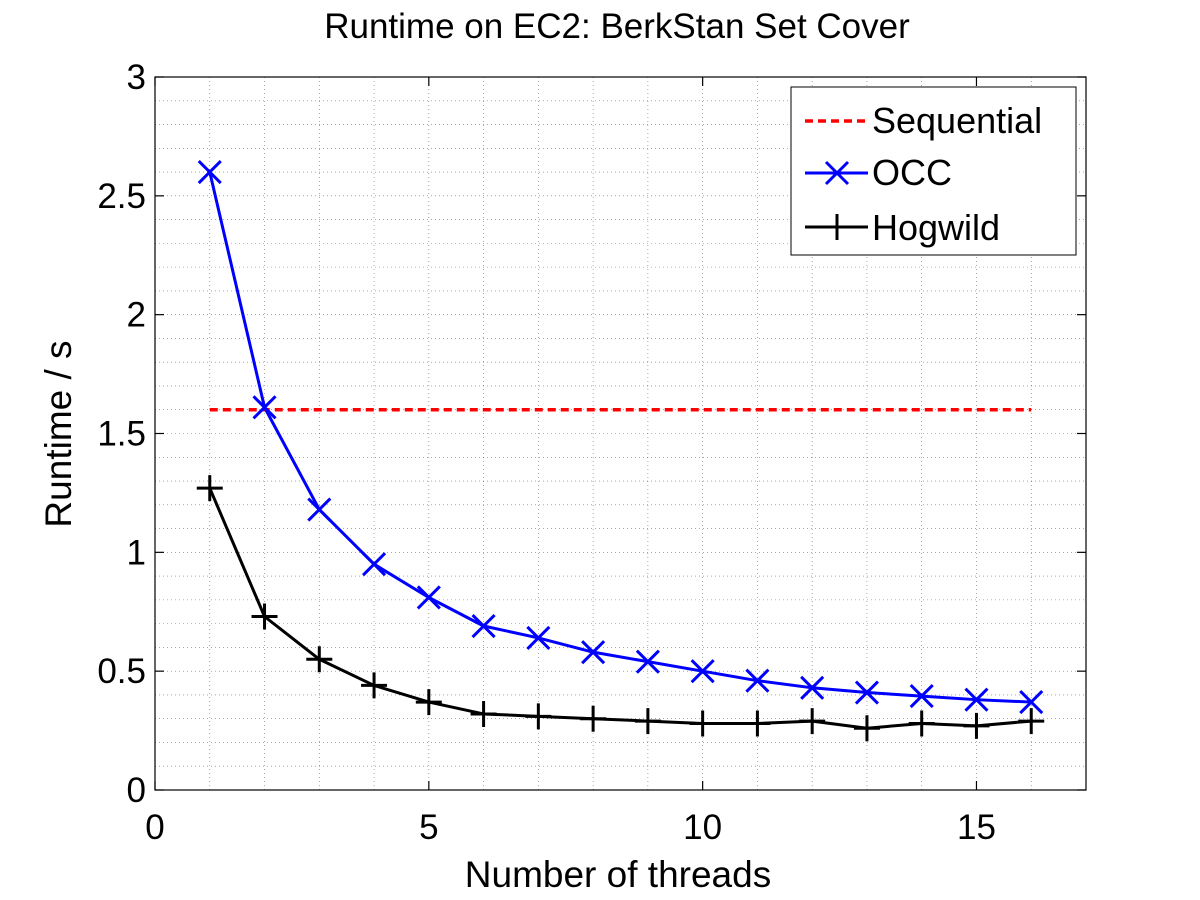  Describe the element at coordinates (837, 227) in the screenshot. I see `legend-marker-hogwild` at that location.